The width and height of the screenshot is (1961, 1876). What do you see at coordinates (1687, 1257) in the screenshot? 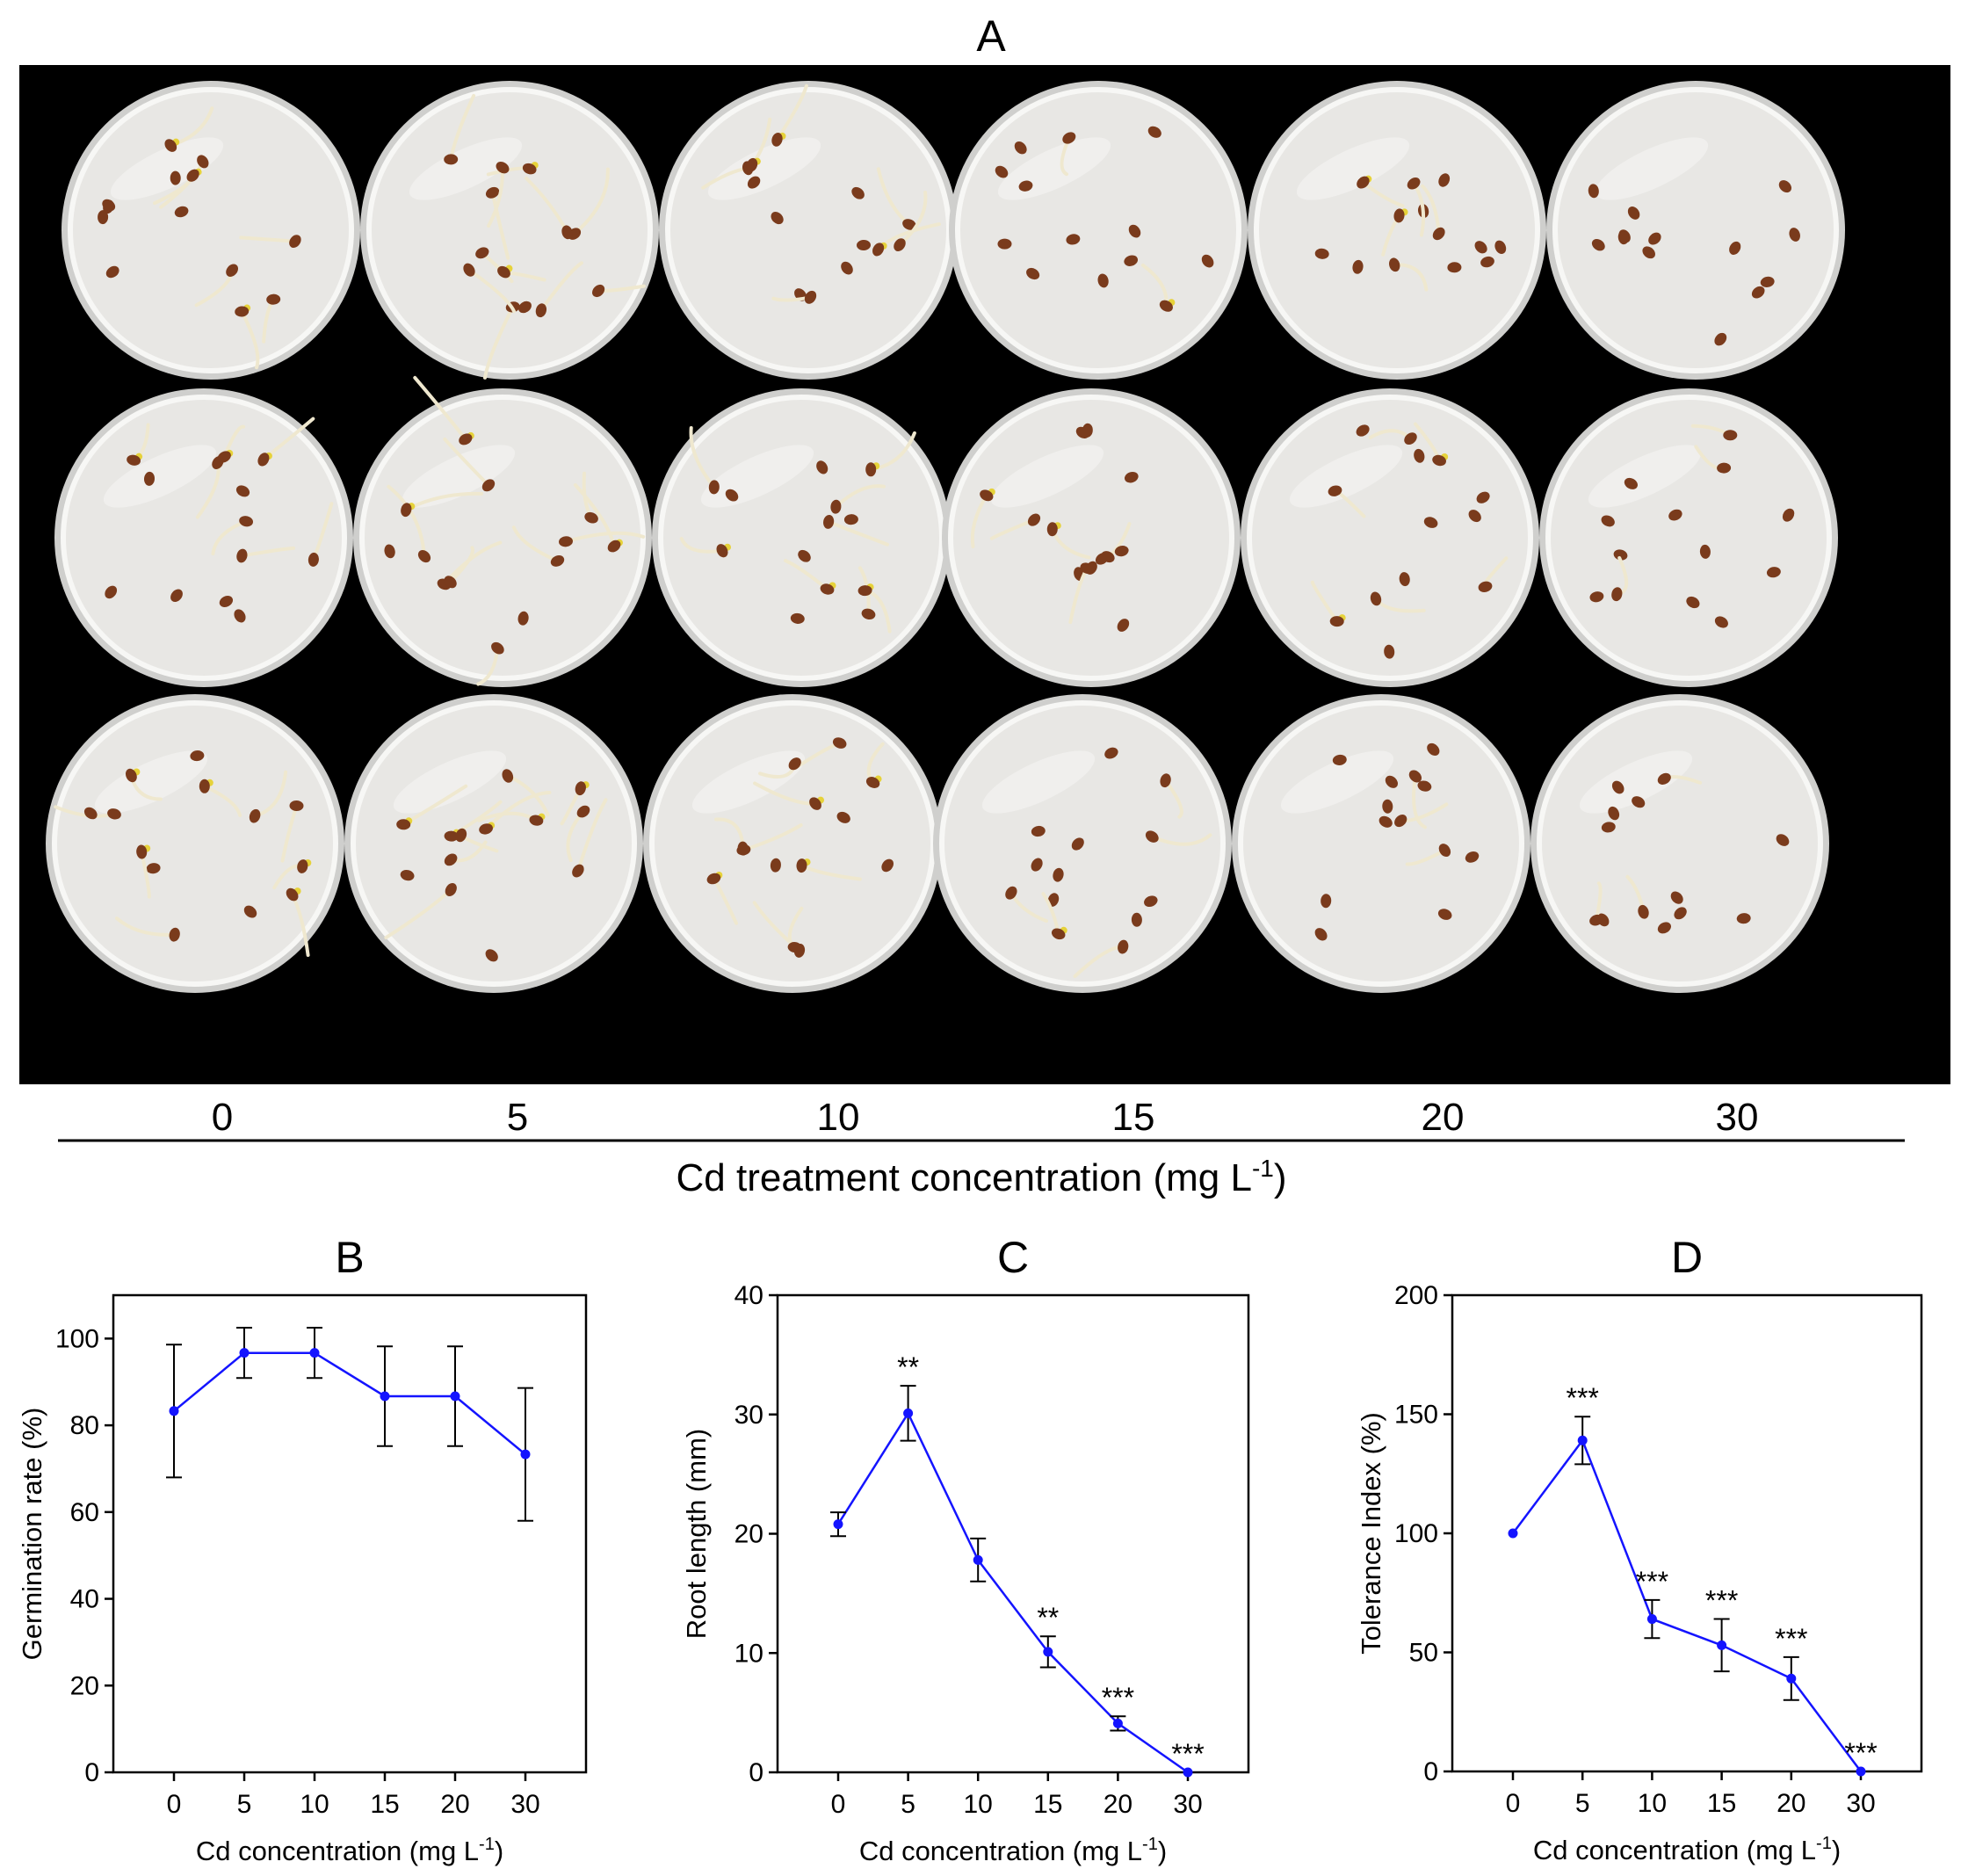
I see `panel-label: D` at bounding box center [1687, 1257].